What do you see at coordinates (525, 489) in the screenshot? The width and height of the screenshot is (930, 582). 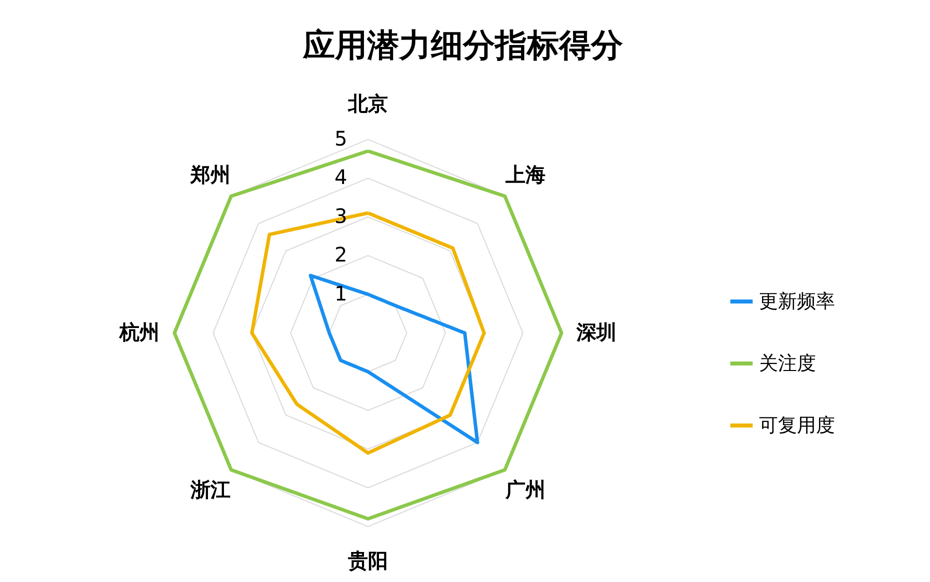 I see `spoke-label: 广州` at bounding box center [525, 489].